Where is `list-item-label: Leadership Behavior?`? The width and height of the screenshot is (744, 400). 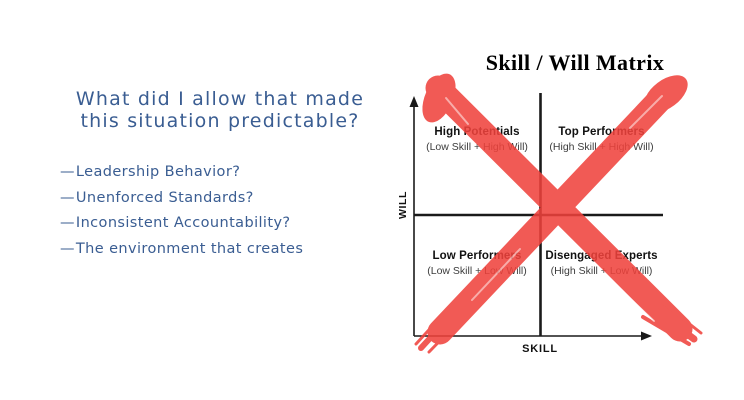
list-item-label: Leadership Behavior? is located at coordinates (158, 172).